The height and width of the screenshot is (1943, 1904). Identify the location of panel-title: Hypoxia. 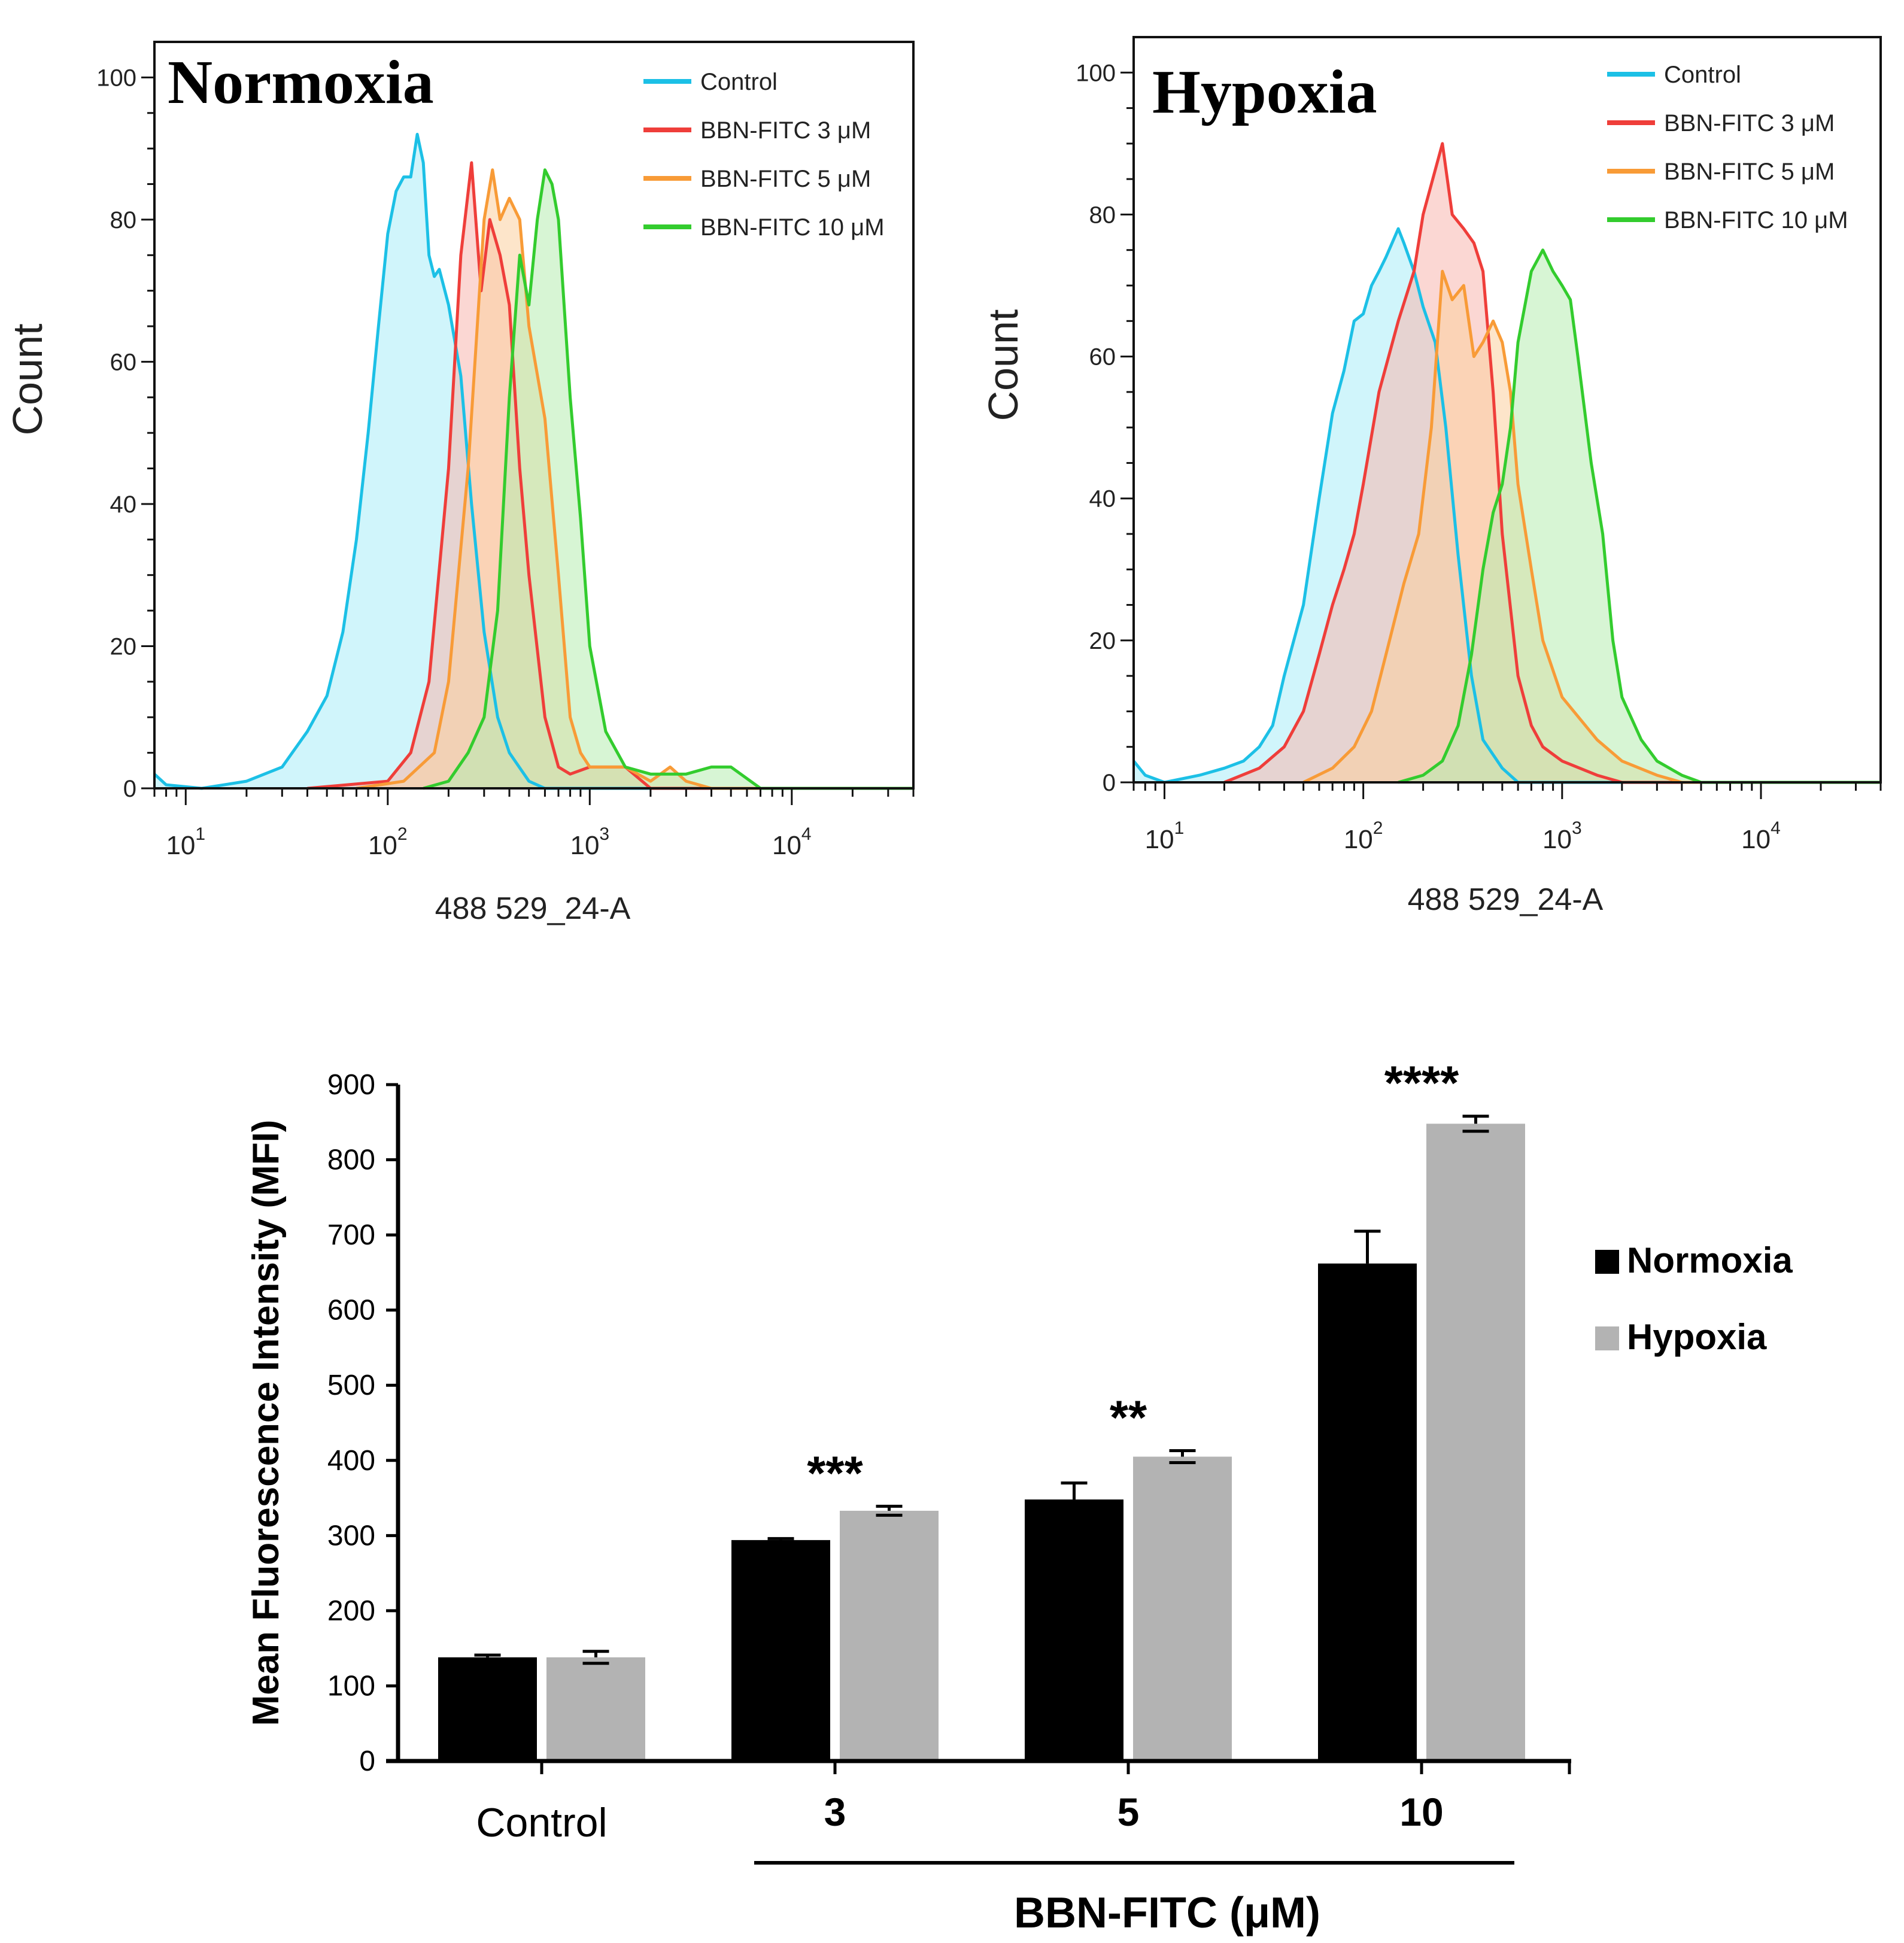
(1265, 91).